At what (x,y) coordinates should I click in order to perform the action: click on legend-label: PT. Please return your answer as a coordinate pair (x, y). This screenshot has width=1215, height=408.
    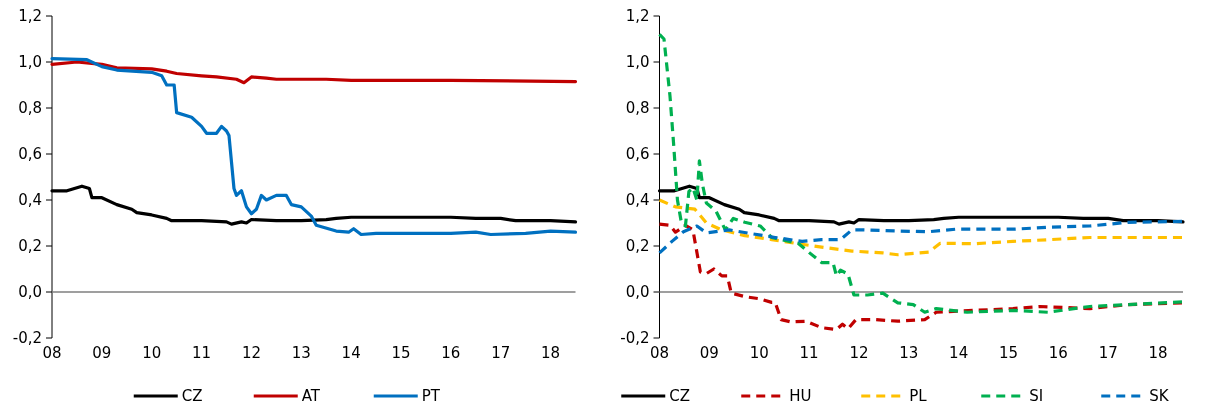
    Looking at the image, I should click on (431, 396).